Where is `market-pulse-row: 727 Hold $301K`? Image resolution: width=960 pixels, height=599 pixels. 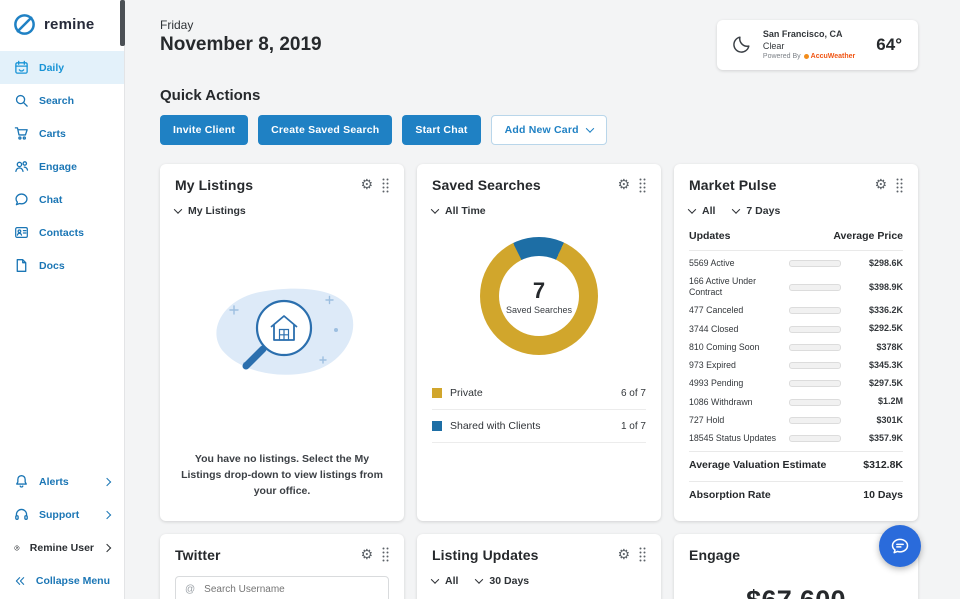 market-pulse-row: 727 Hold $301K is located at coordinates (796, 420).